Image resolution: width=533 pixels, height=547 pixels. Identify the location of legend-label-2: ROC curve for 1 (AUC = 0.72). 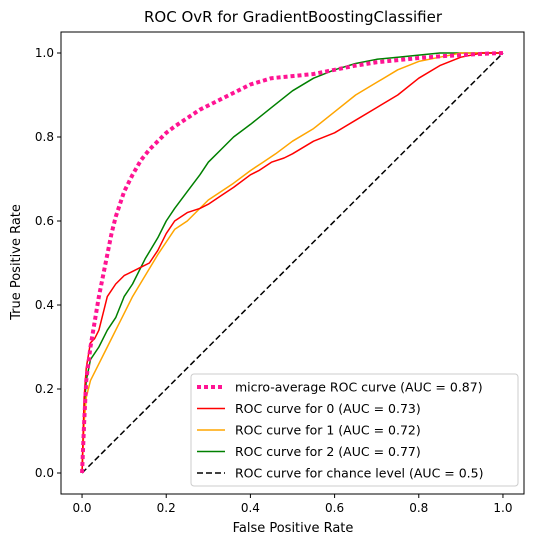
(328, 430).